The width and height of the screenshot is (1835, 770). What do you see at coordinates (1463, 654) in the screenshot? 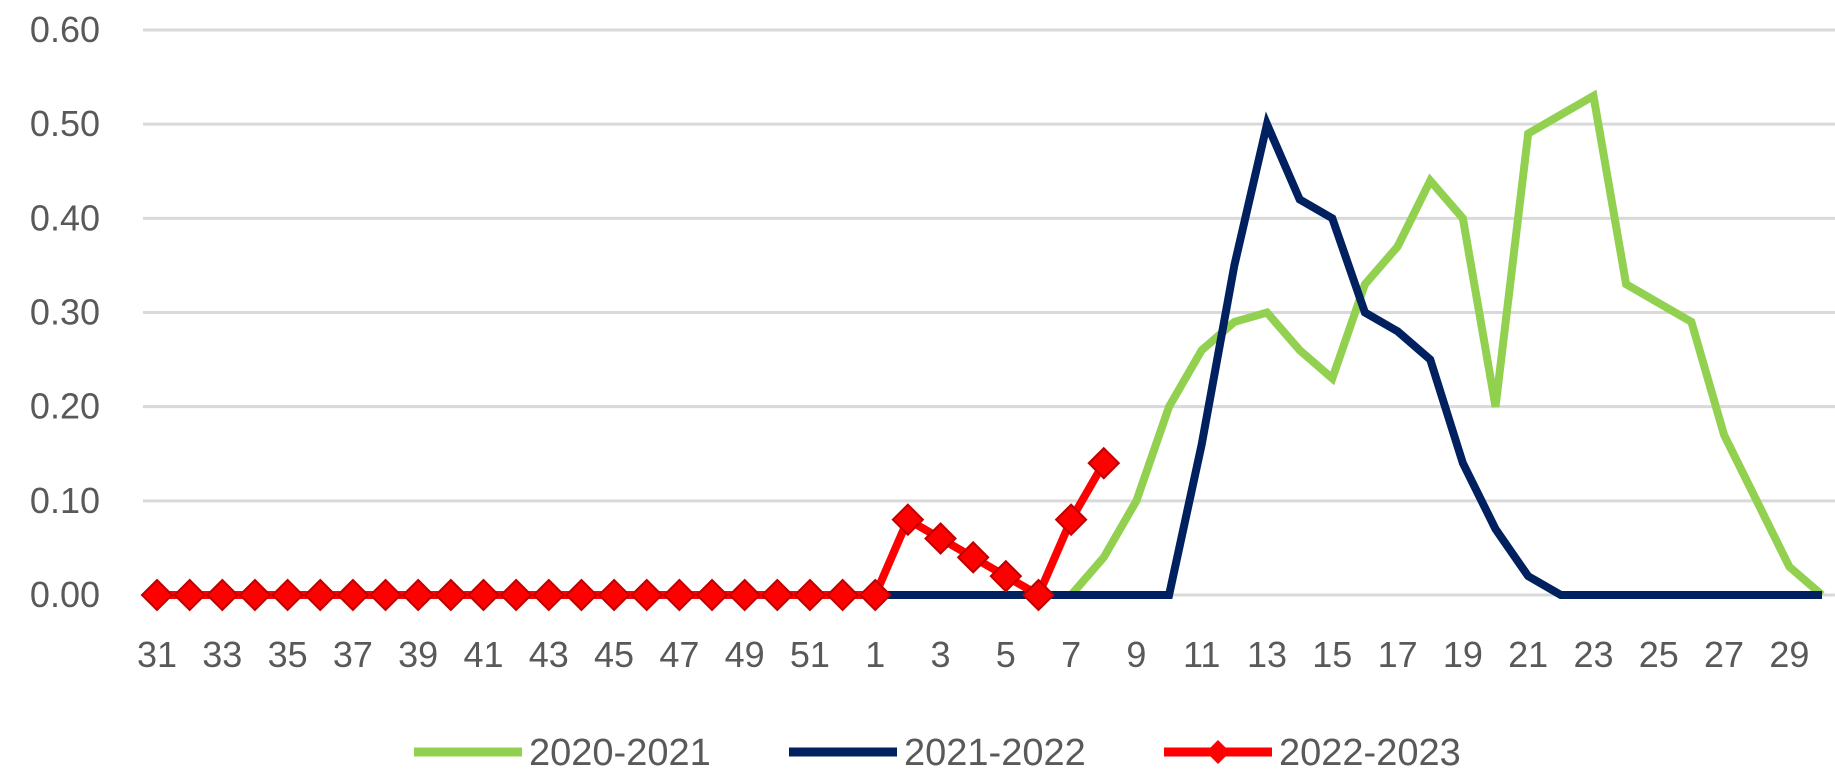
I see `x-tick-label: 19` at bounding box center [1463, 654].